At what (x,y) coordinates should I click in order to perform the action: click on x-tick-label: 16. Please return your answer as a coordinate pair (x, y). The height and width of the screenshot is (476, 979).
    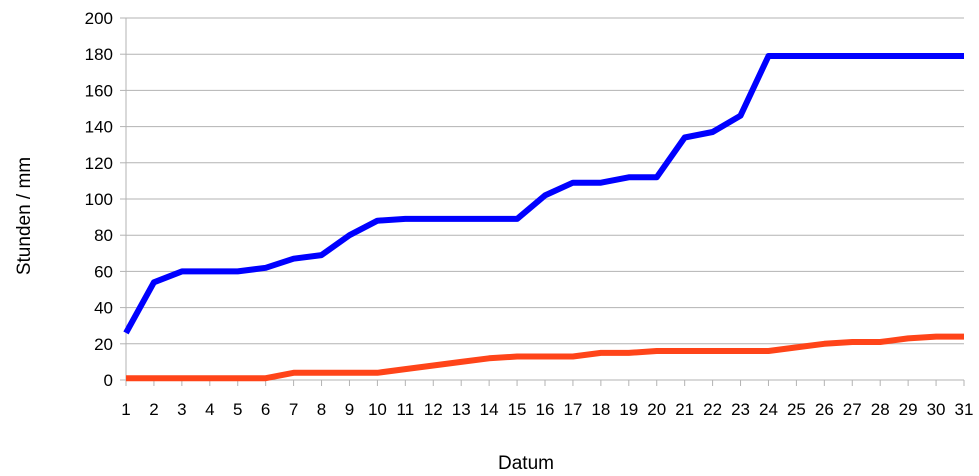
    Looking at the image, I should click on (545, 409).